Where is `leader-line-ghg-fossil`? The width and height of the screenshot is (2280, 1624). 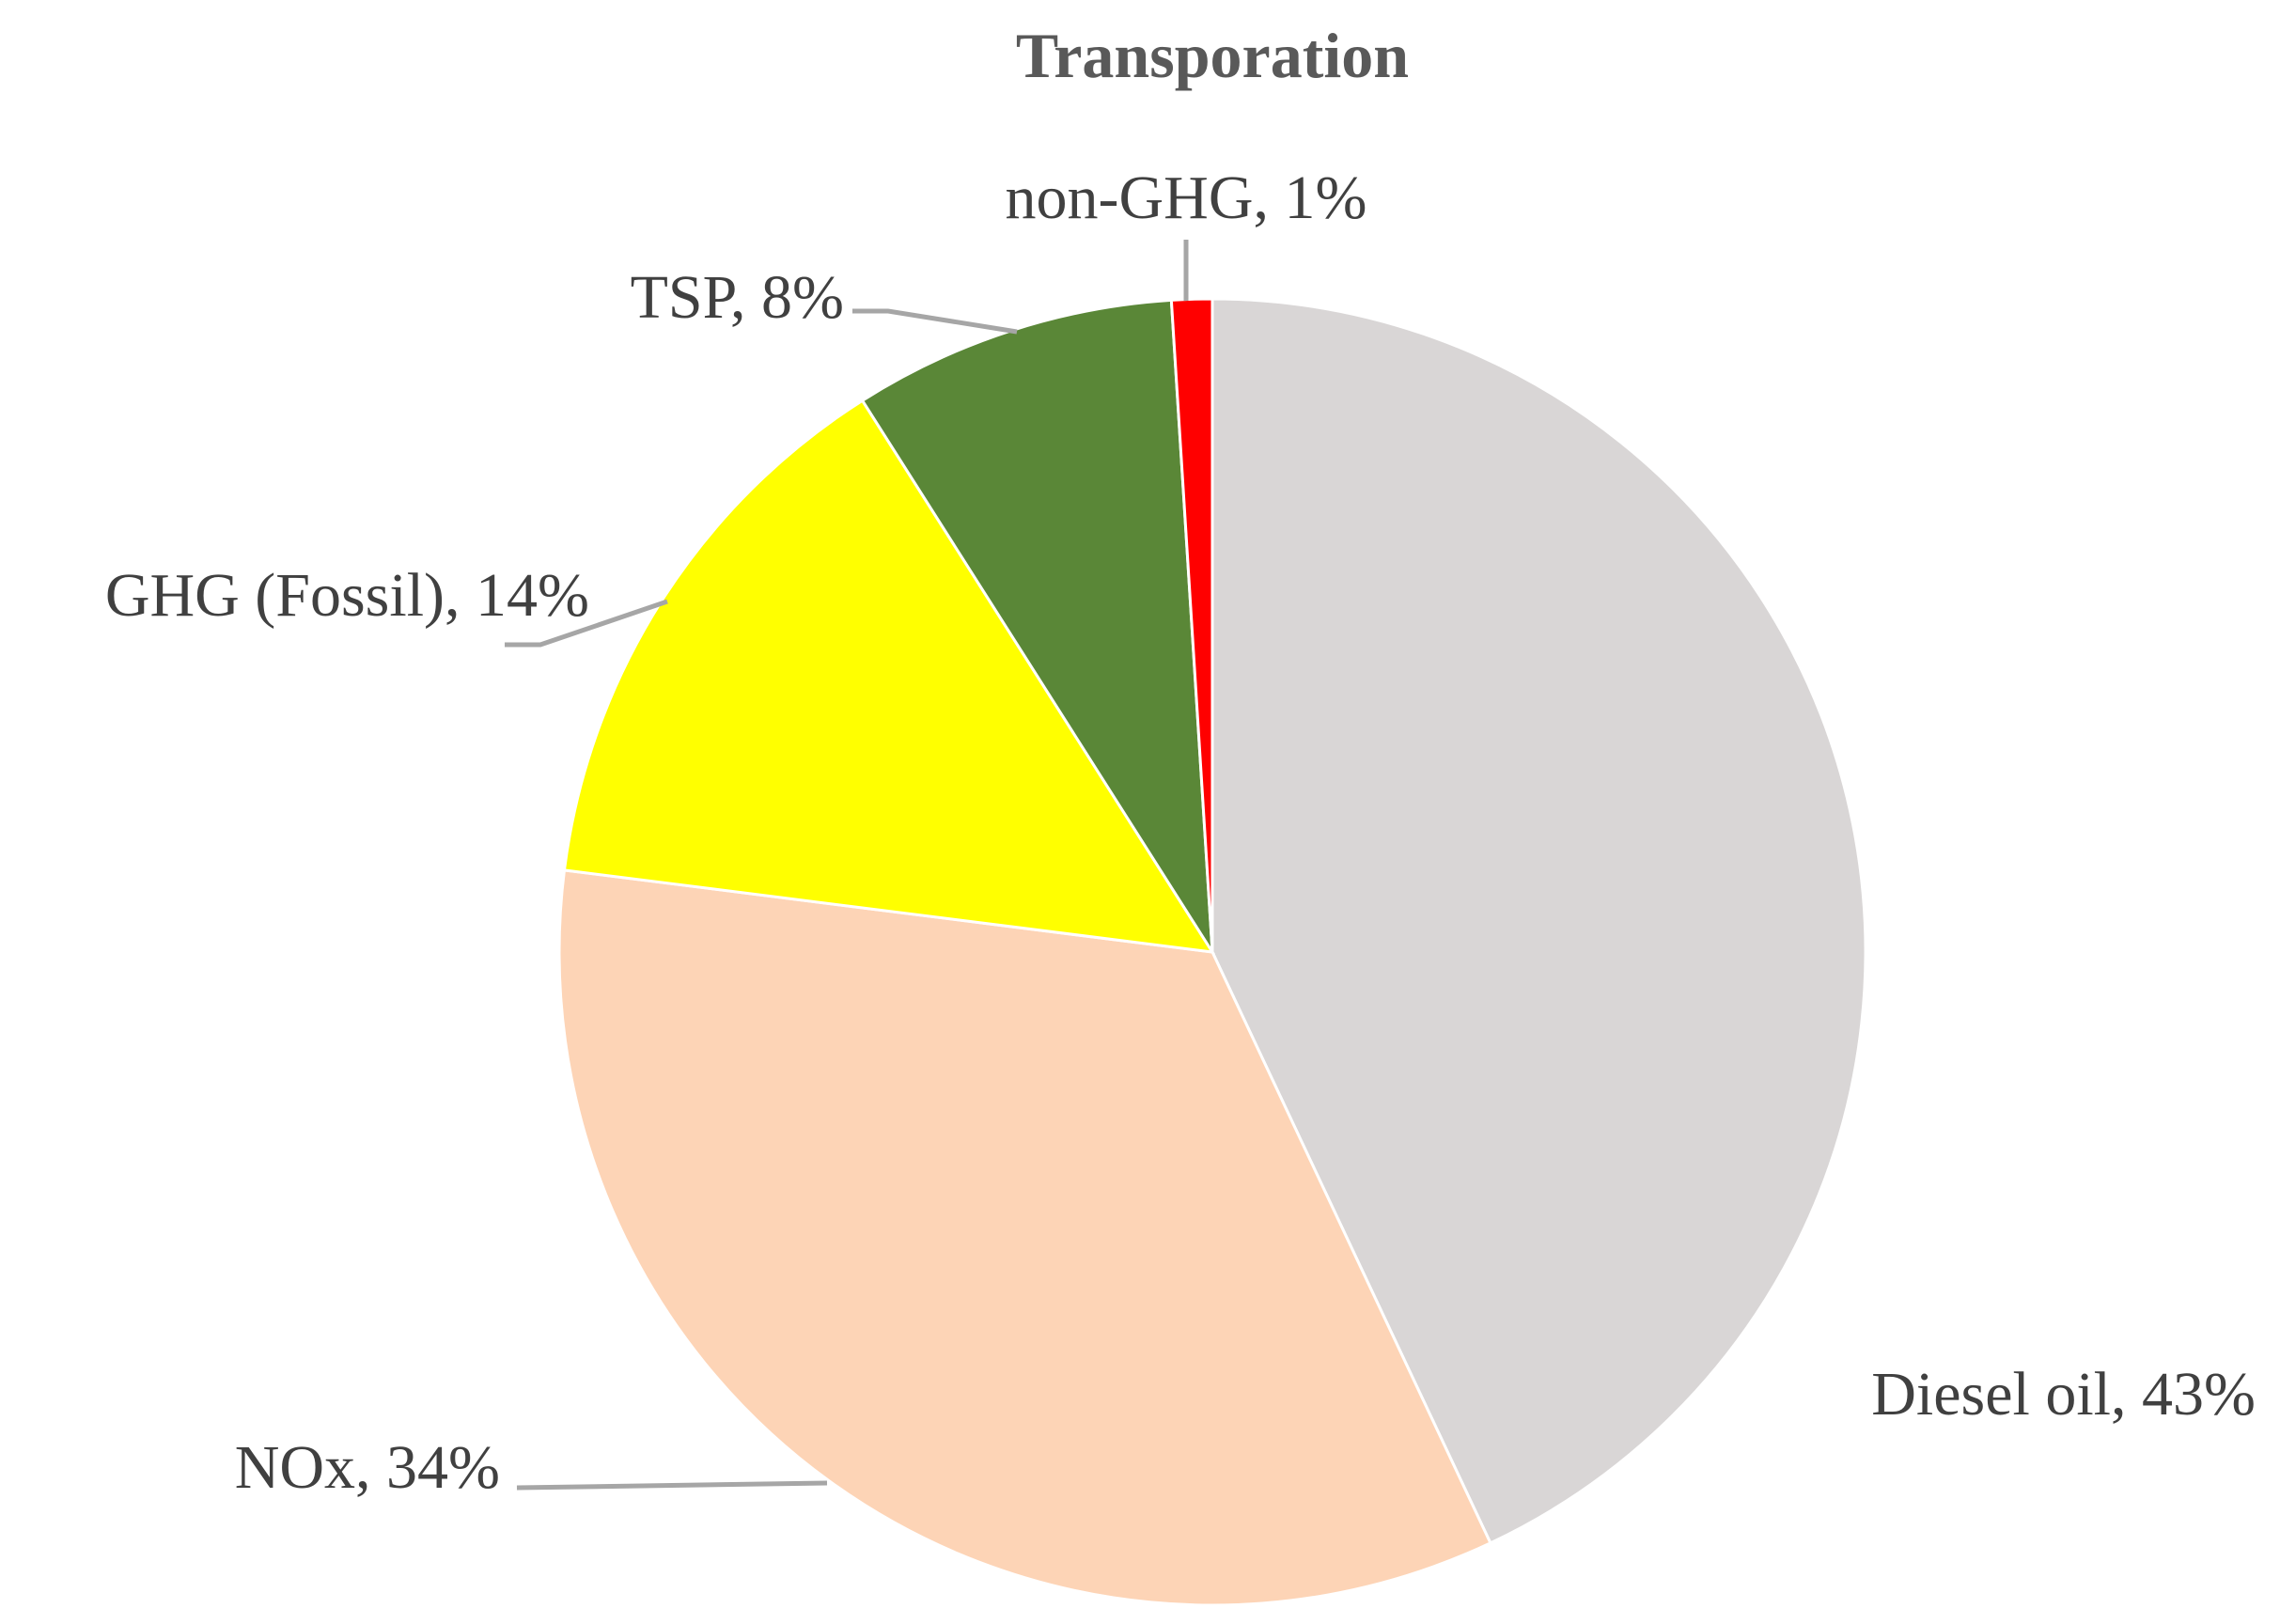
leader-line-ghg-fossil is located at coordinates (587, 623).